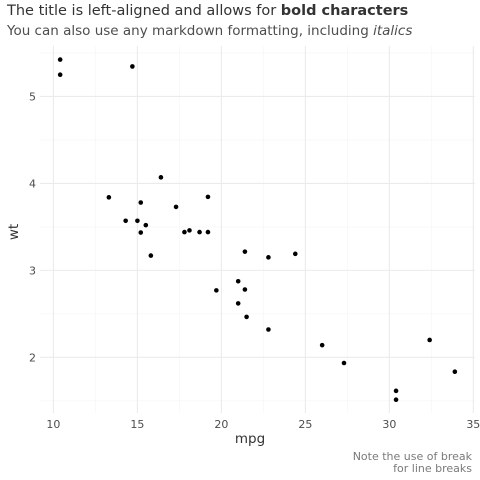 This screenshot has height=480, width=480. I want to click on chart-caption: Note the use of break for line breaks, so click(412, 463).